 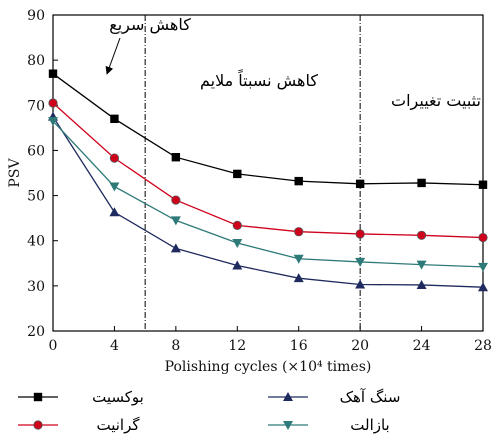 What do you see at coordinates (370, 397) in the screenshot?
I see `legend-label: سنگ آهک` at bounding box center [370, 397].